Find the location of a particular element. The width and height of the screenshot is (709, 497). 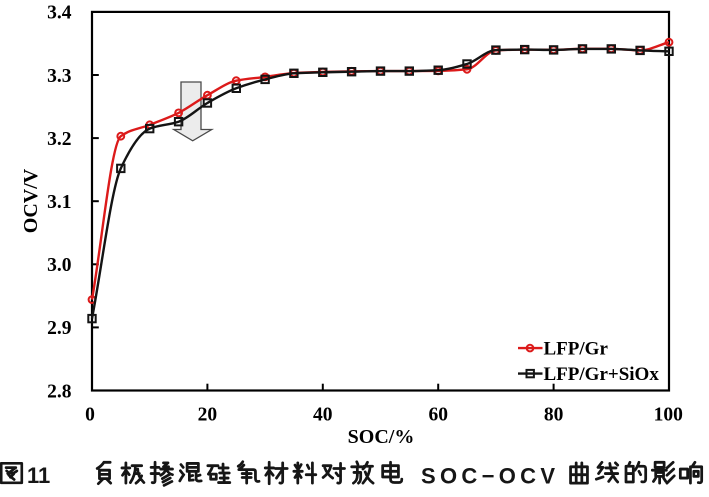

svg-text: 2.8 is located at coordinates (59, 391).